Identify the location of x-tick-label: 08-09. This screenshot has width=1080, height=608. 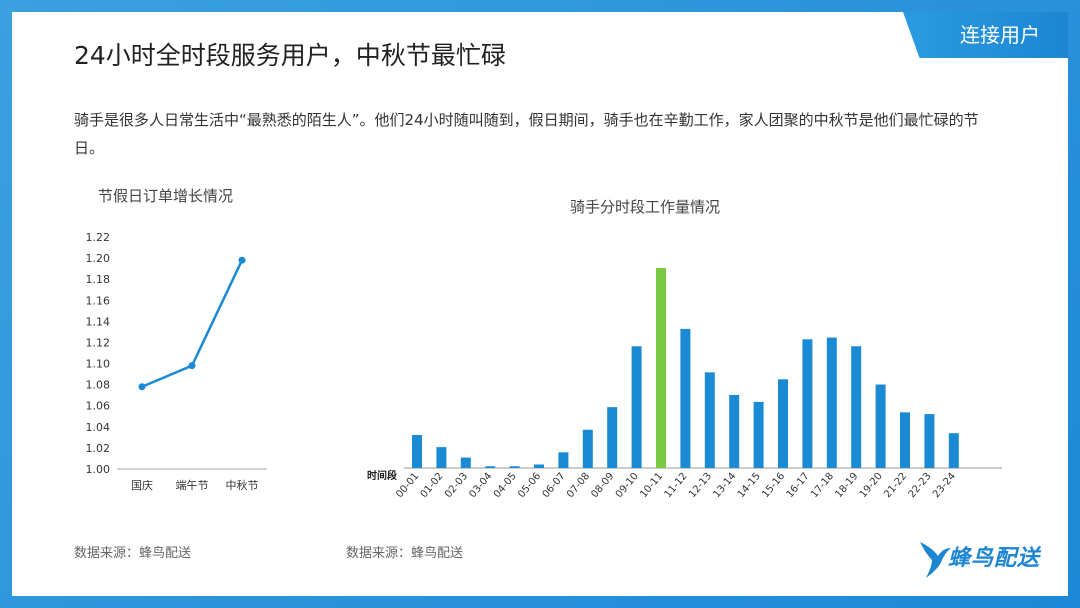
(602, 485).